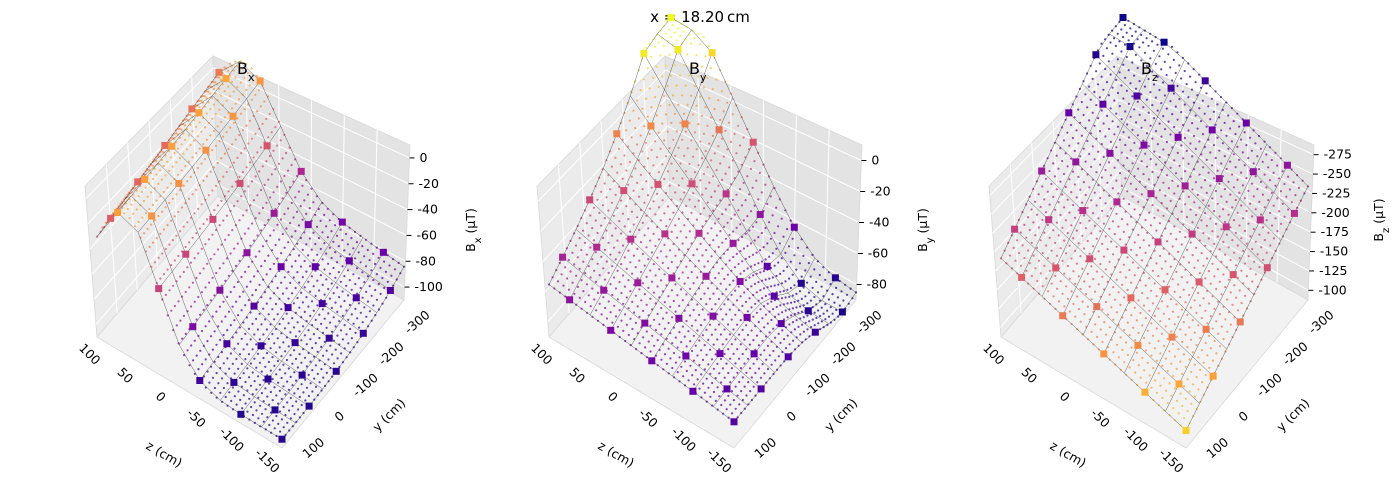 Image resolution: width=1400 pixels, height=500 pixels. I want to click on wire-line, so click(795, 357).